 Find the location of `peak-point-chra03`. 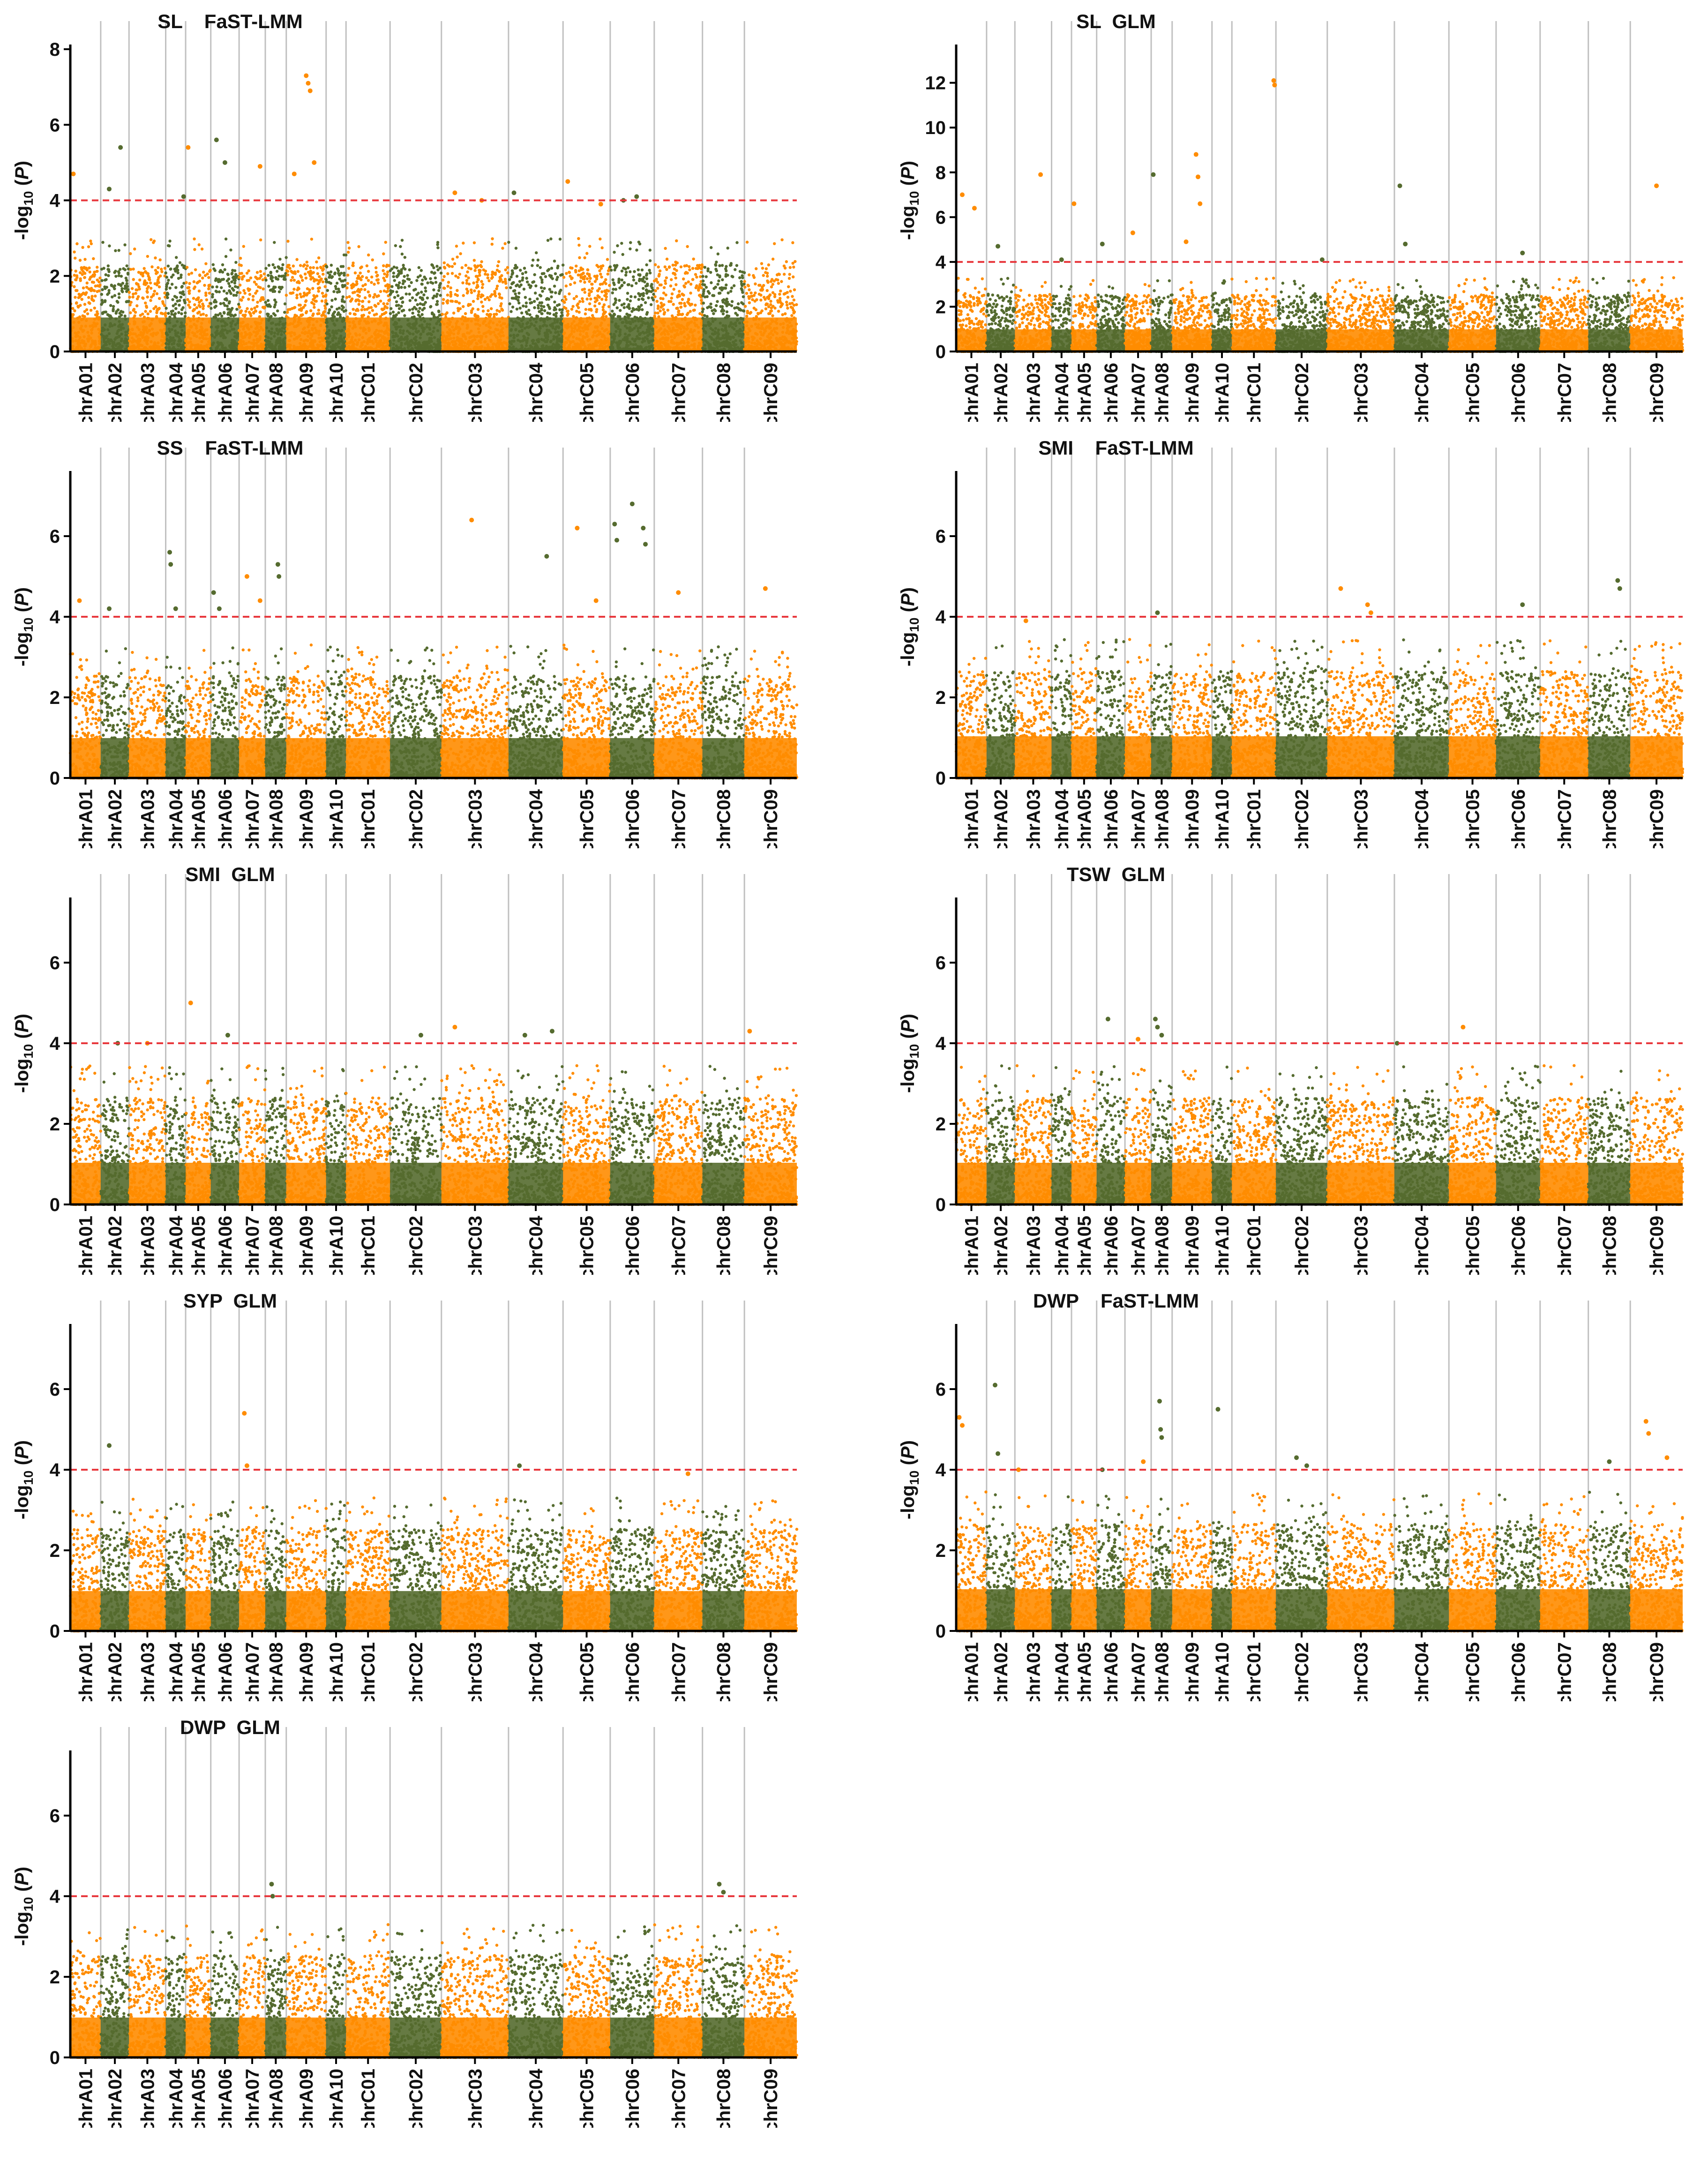

peak-point-chra03 is located at coordinates (1019, 1470).